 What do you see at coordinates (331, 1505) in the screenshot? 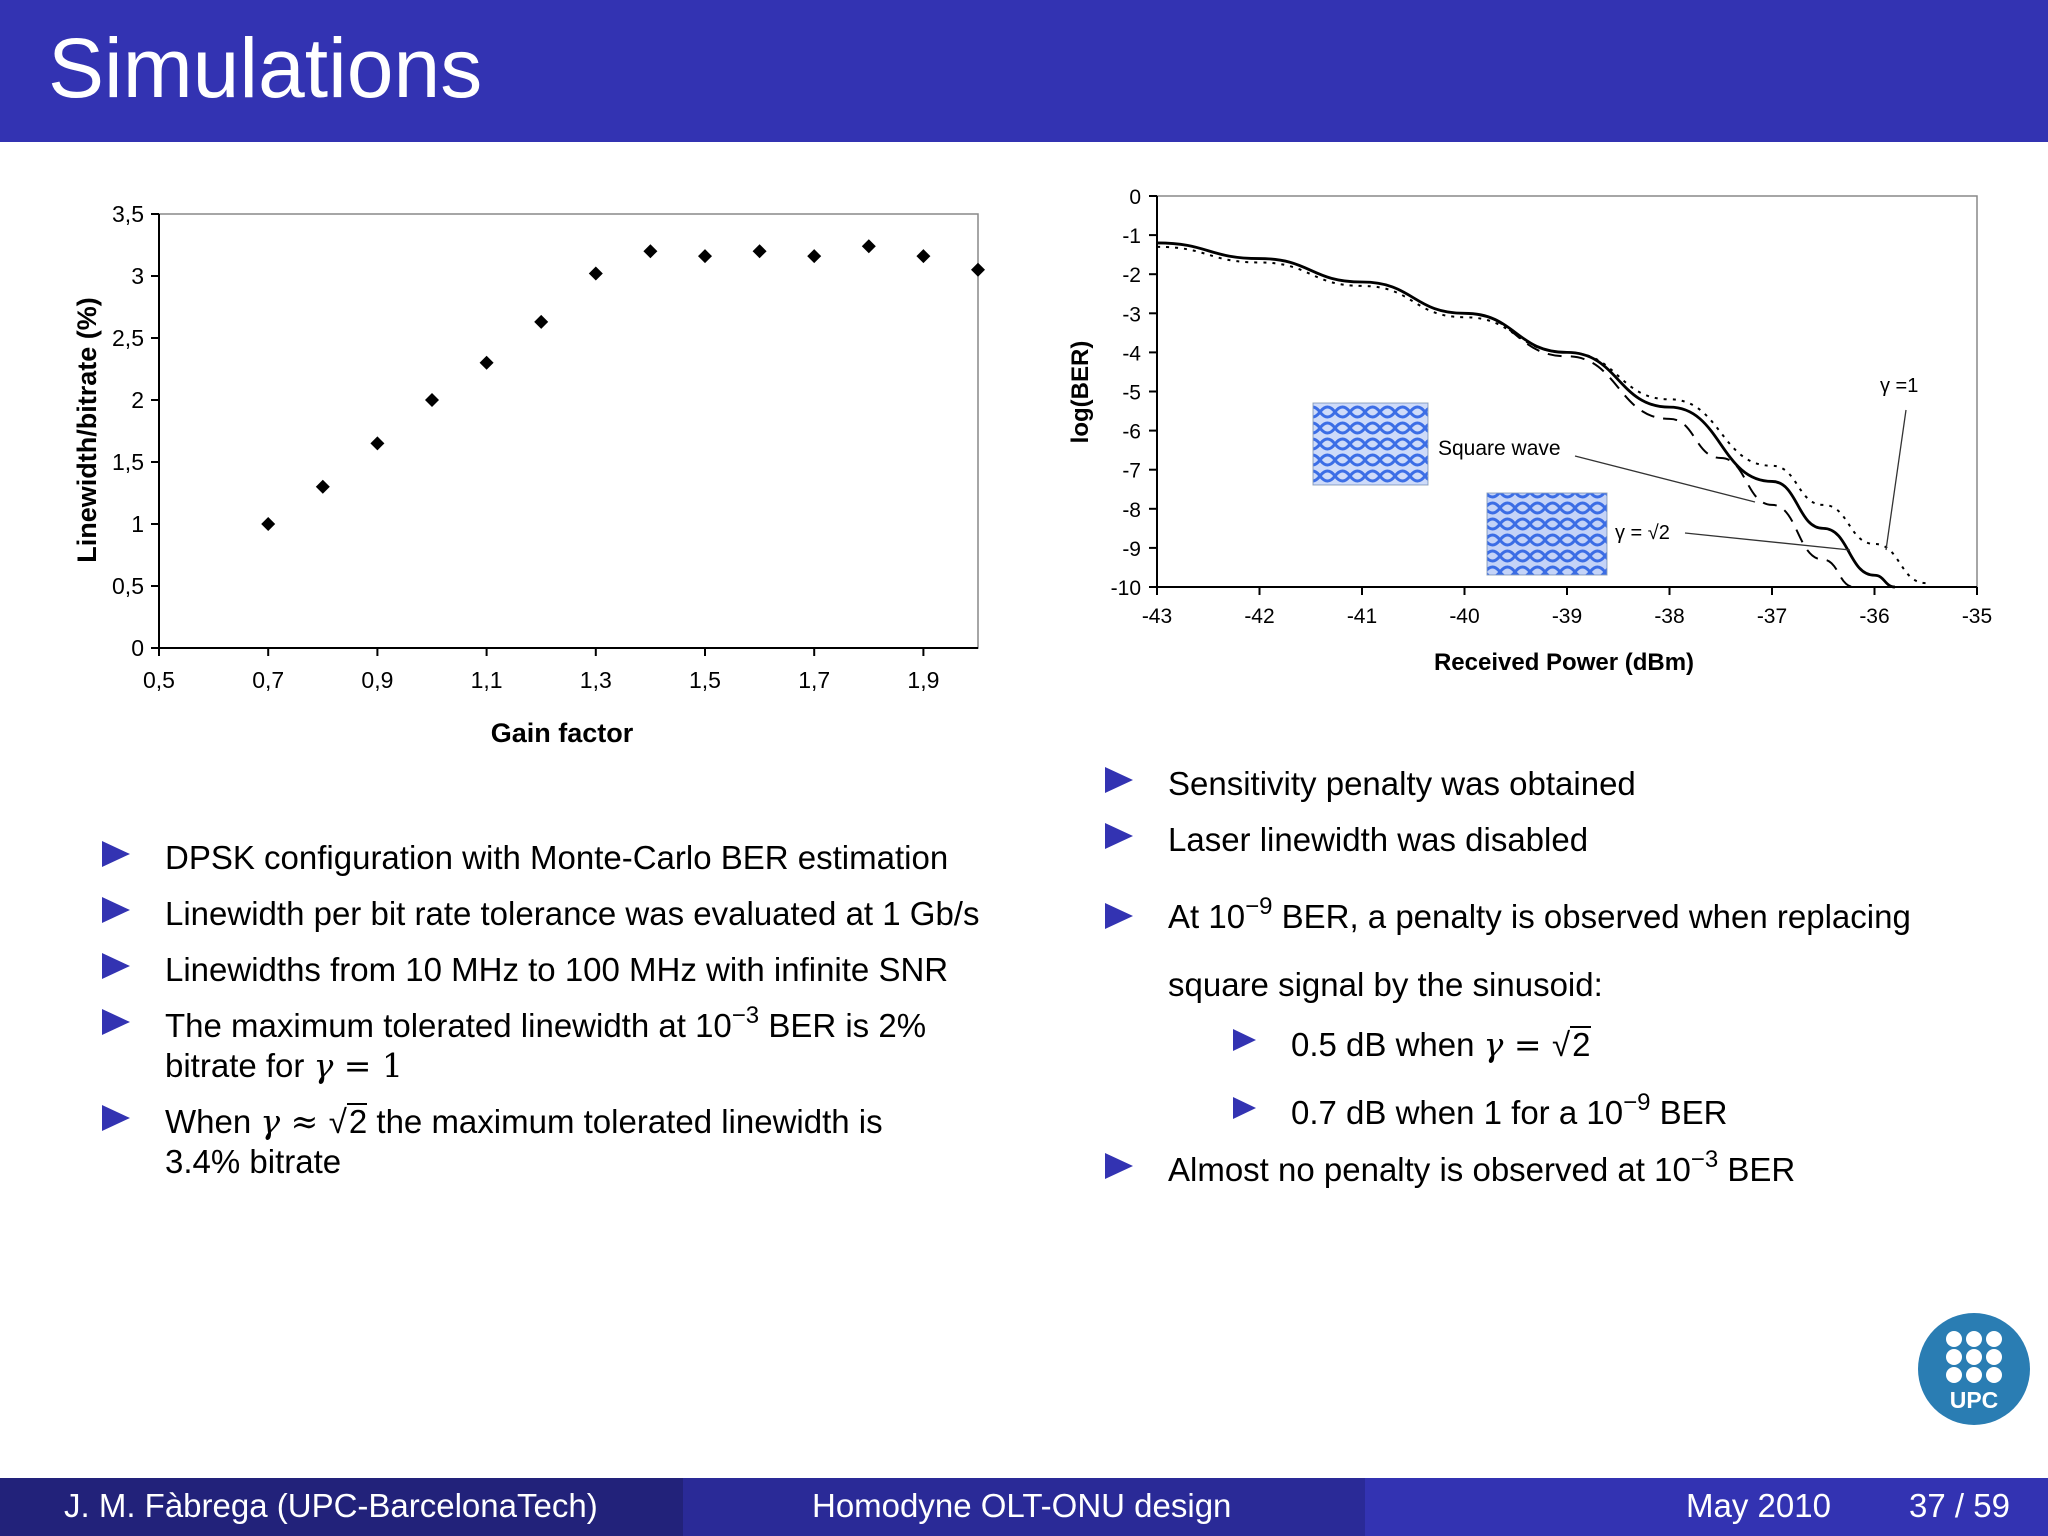
I see `footer-author: J. M. Fàbrega (UPC-BarcelonaTech)` at bounding box center [331, 1505].